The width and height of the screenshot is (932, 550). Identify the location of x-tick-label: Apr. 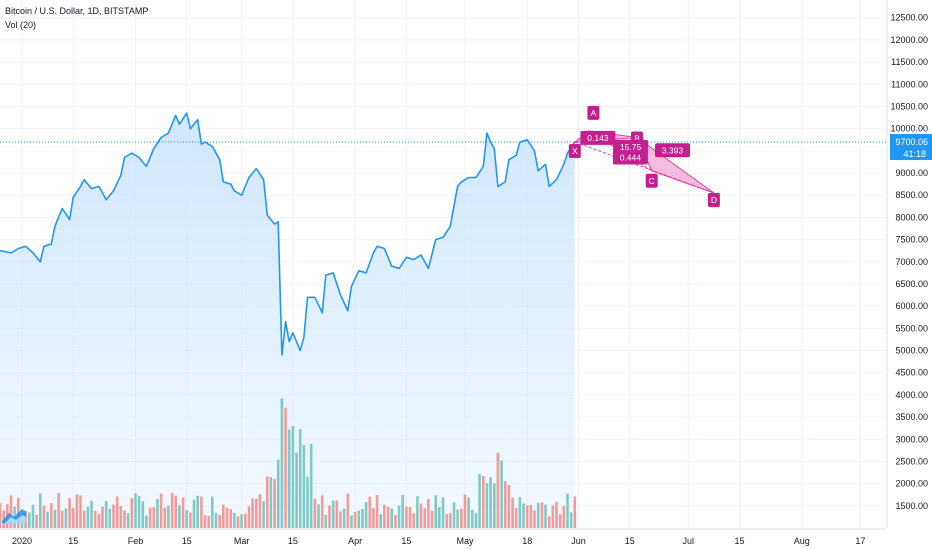
(355, 541).